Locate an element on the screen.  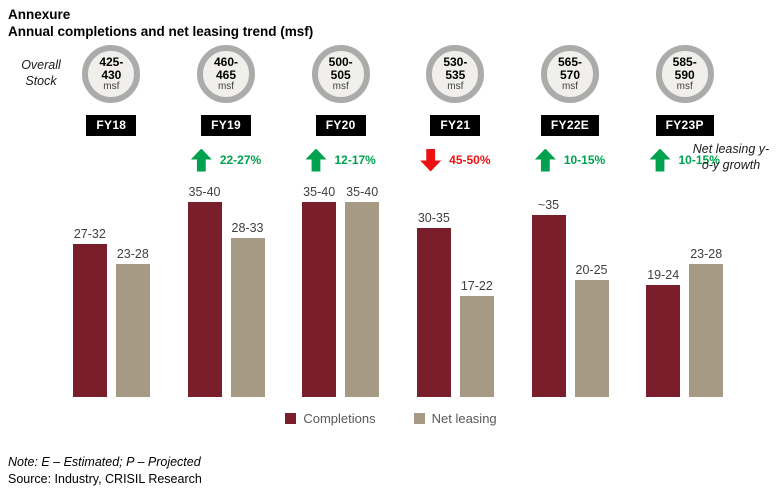
stock-range: 565- is located at coordinates (570, 62).